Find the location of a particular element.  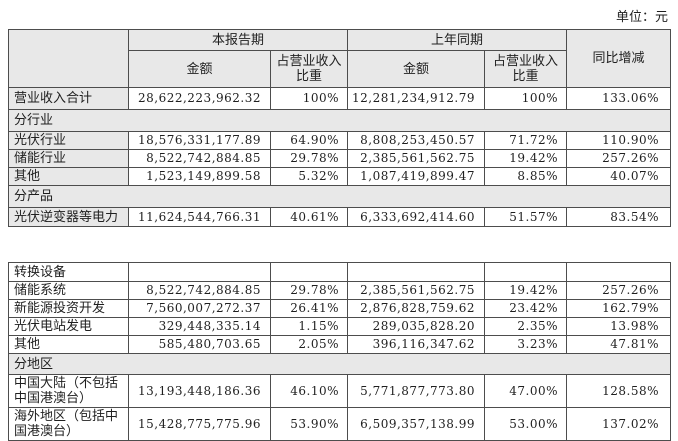

amount-prior-cell: 289,035,828.20 is located at coordinates (416, 326).